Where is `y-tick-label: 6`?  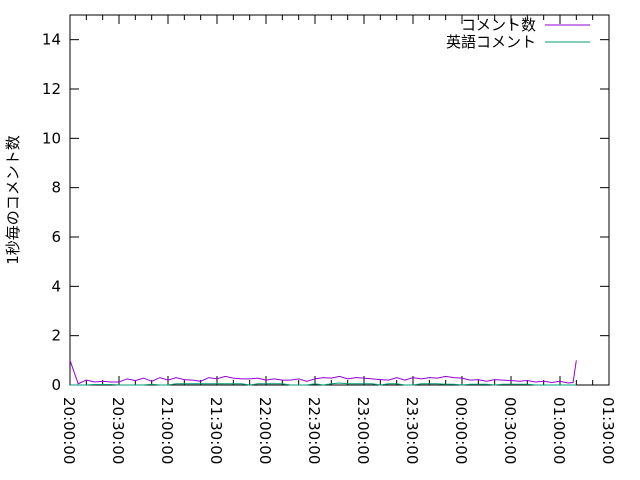
y-tick-label: 6 is located at coordinates (56, 237).